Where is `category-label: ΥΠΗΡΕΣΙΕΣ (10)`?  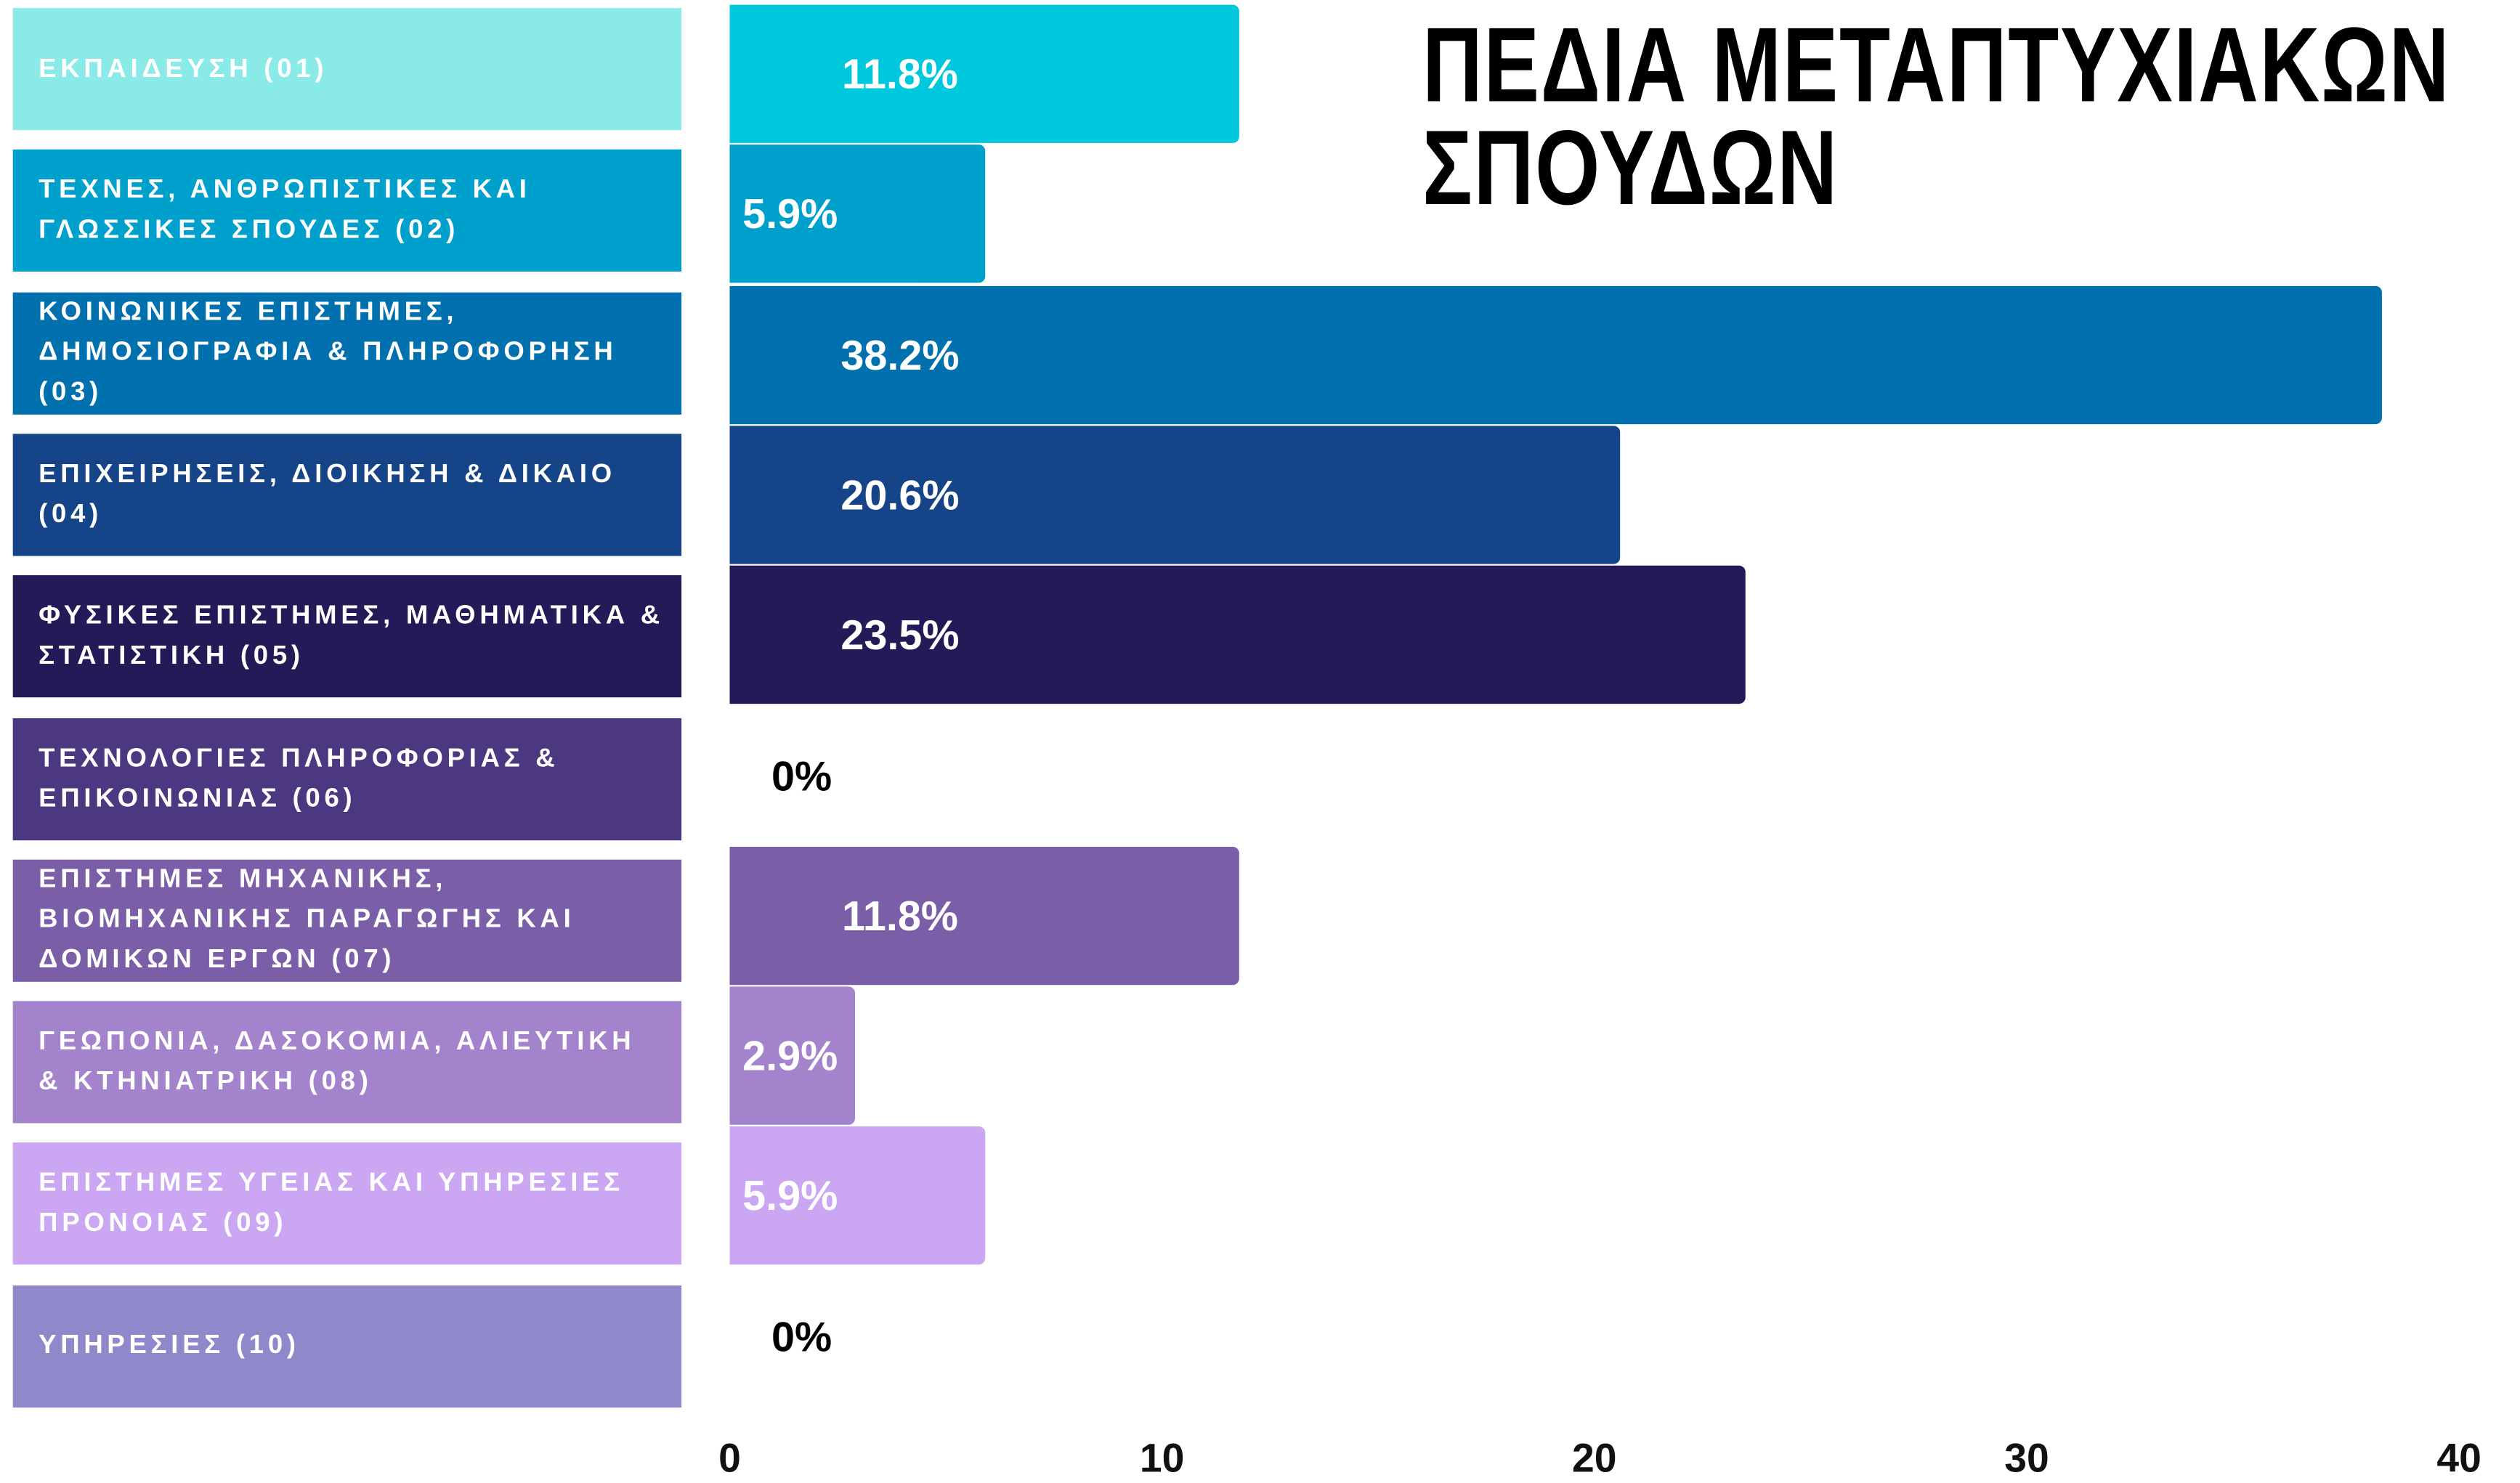
category-label: ΥΠΗΡΕΣΙΕΣ (10) is located at coordinates (169, 1345).